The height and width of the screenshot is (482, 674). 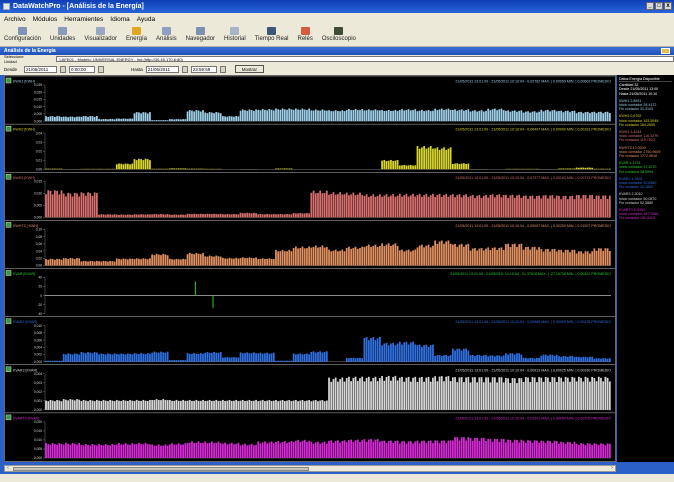 What do you see at coordinates (63, 69) in the screenshot?
I see `desde-date-dropdown` at bounding box center [63, 69].